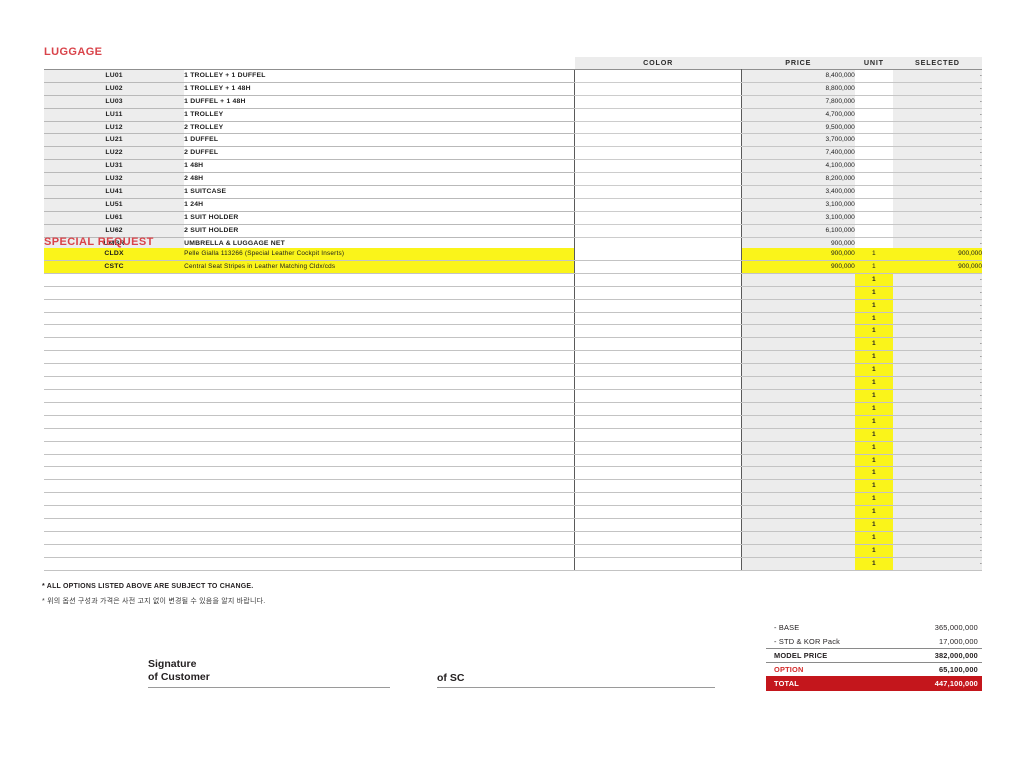  What do you see at coordinates (513, 153) in the screenshot?
I see `table-row: LU22 2 DUFFEL 7,400,000 -` at bounding box center [513, 153].